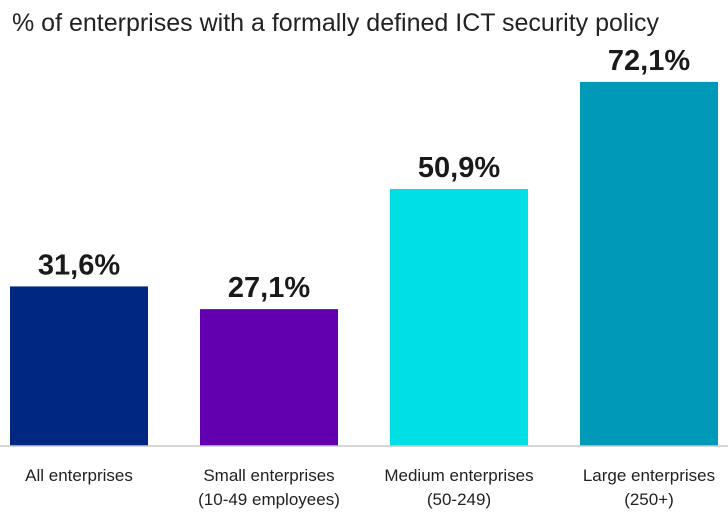 The height and width of the screenshot is (524, 728). Describe the element at coordinates (79, 265) in the screenshot. I see `bar-value-label-1: 31,6%` at that location.